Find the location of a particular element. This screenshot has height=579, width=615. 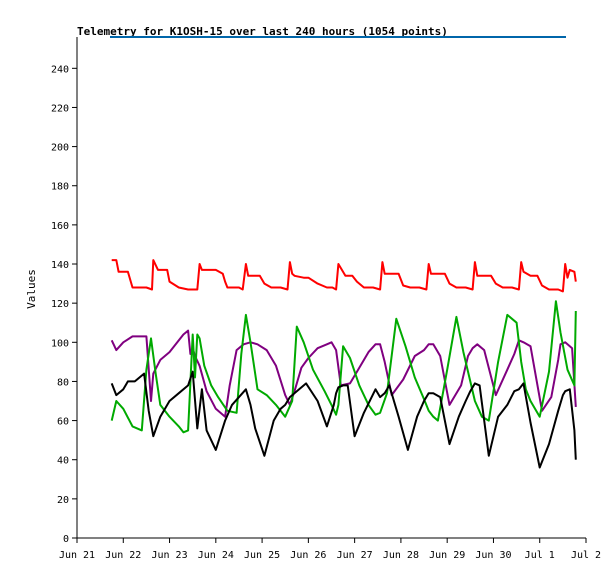

y-tick-label: 160 is located at coordinates (60, 226).